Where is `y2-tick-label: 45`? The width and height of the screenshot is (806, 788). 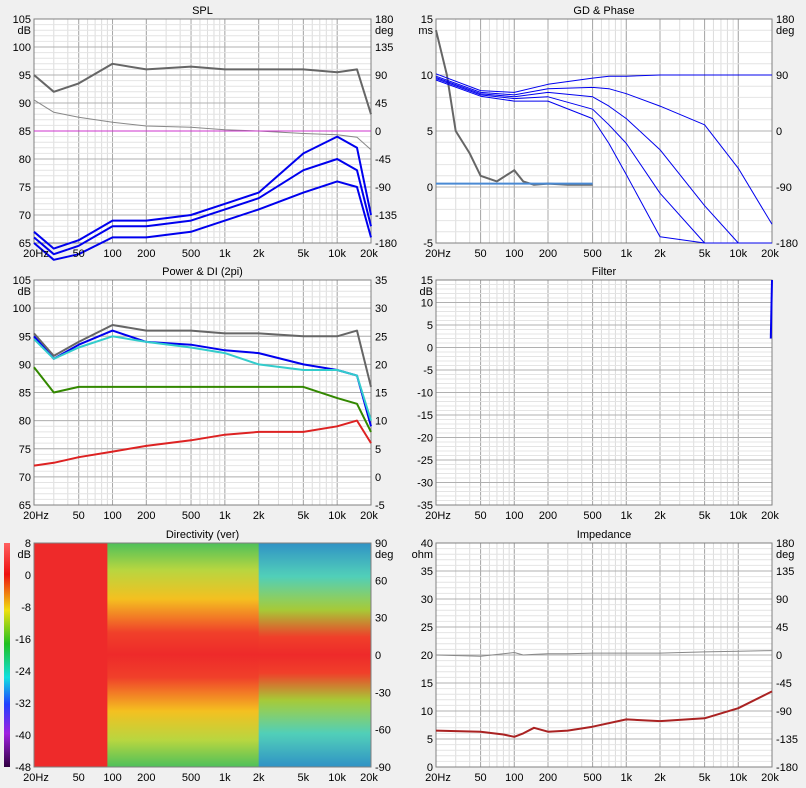
y2-tick-label: 45 is located at coordinates (381, 104).